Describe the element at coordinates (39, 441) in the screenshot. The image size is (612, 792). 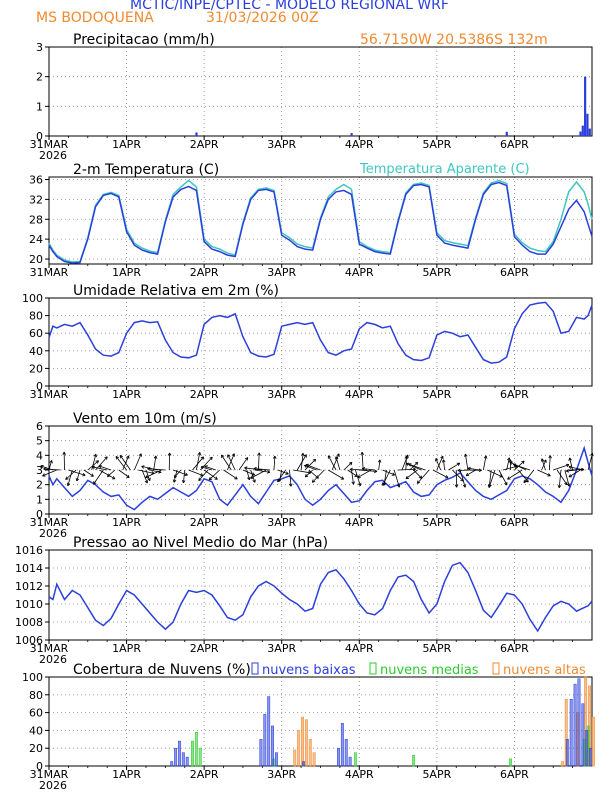
I see `y-tick-label: 5` at that location.